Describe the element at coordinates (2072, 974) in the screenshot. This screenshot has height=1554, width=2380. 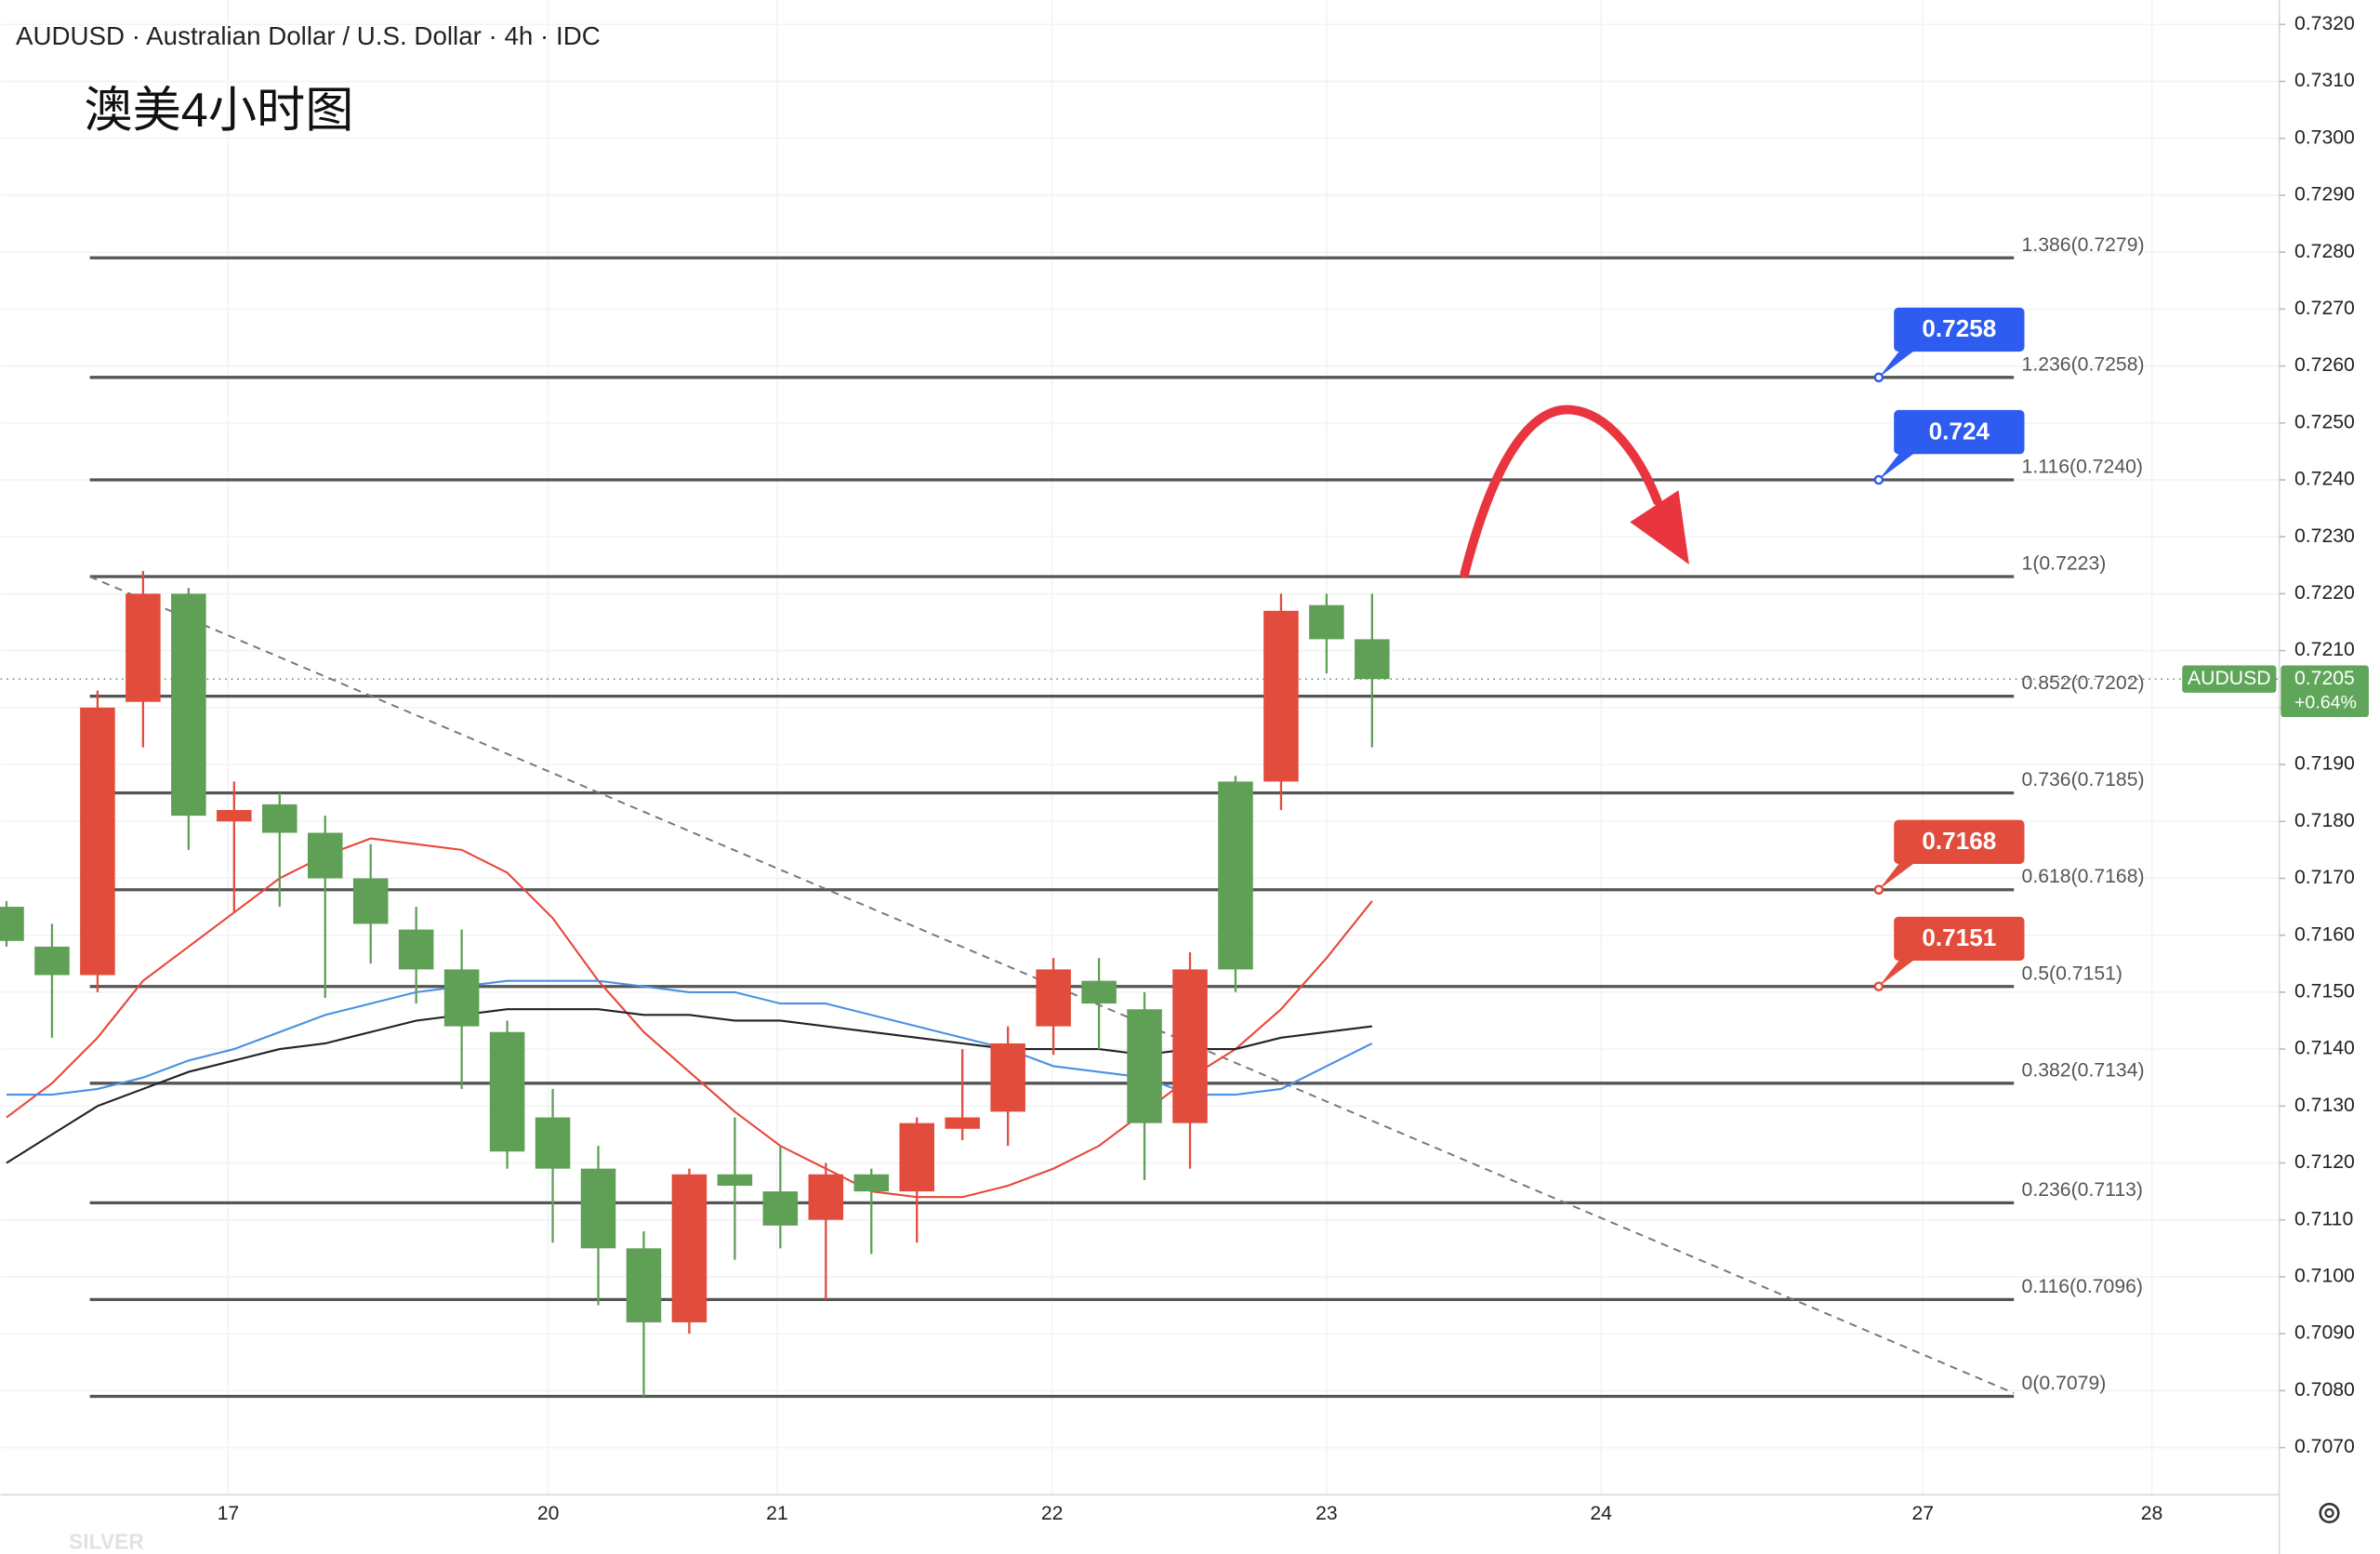
I see `fib-label: 0.5(0.7151)` at that location.